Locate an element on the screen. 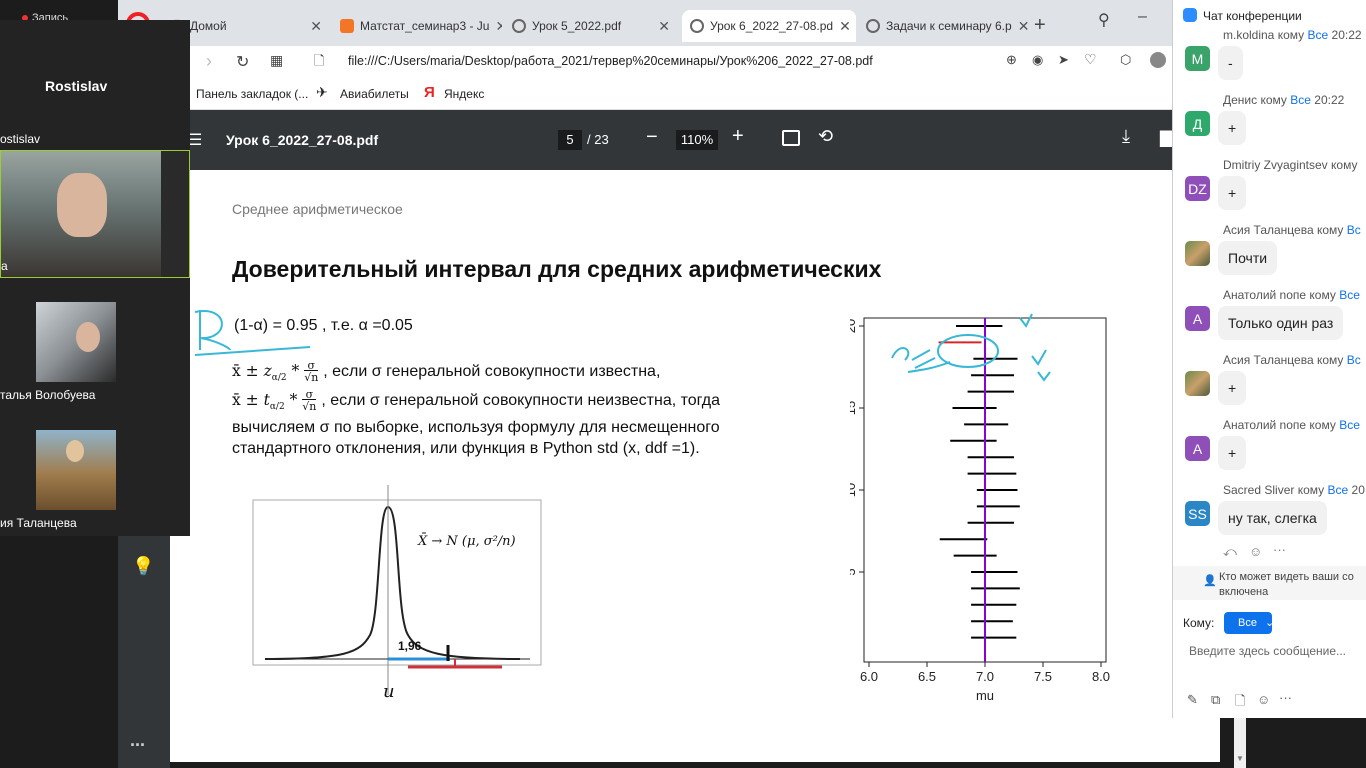  reply-icon: ⤺ is located at coordinates (1230, 551).